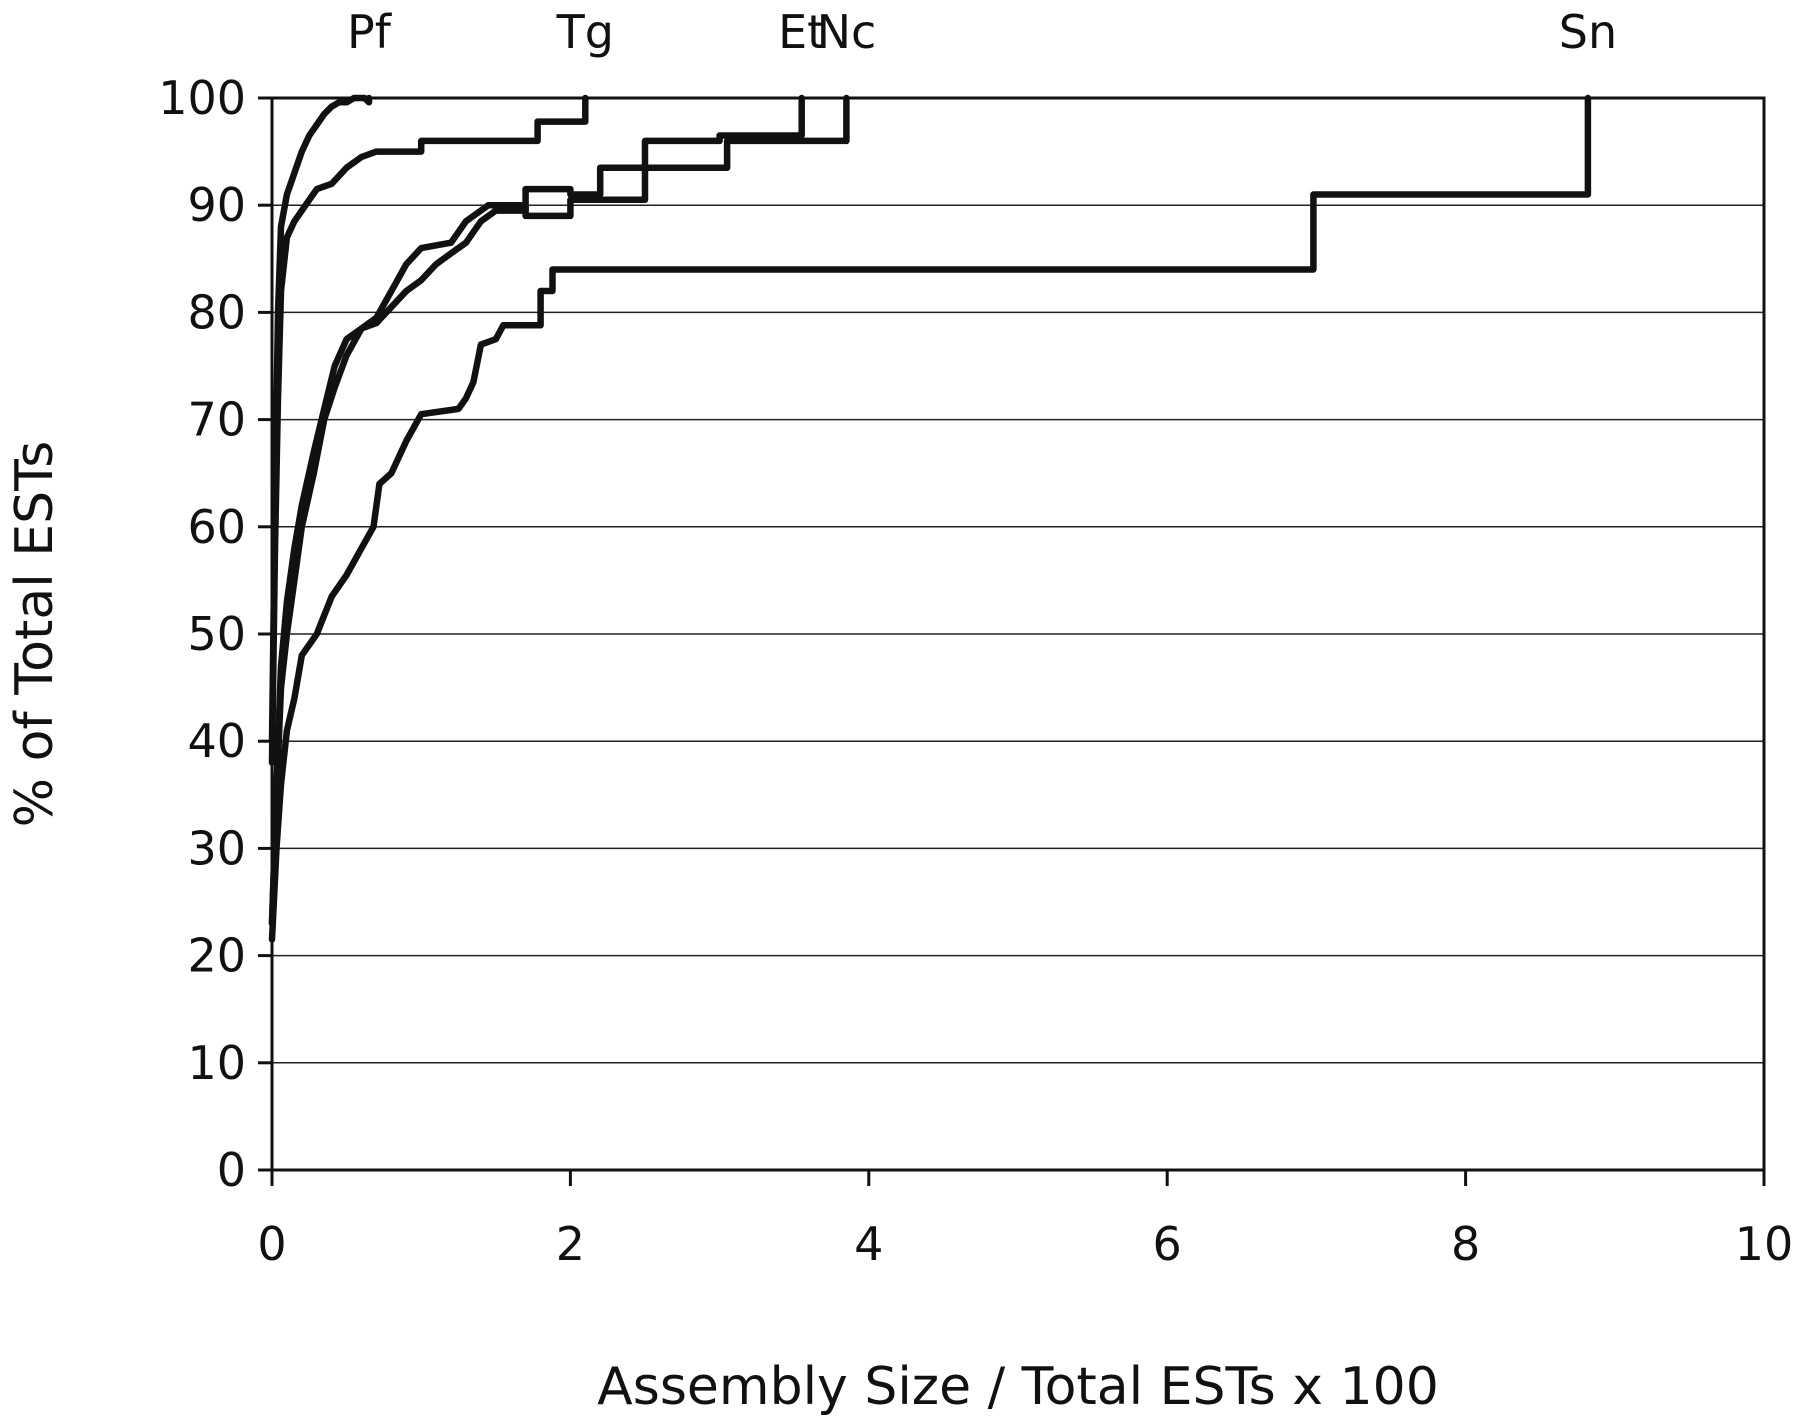 Image resolution: width=1800 pixels, height=1418 pixels. I want to click on x-tick-label-4: 4, so click(868, 1244).